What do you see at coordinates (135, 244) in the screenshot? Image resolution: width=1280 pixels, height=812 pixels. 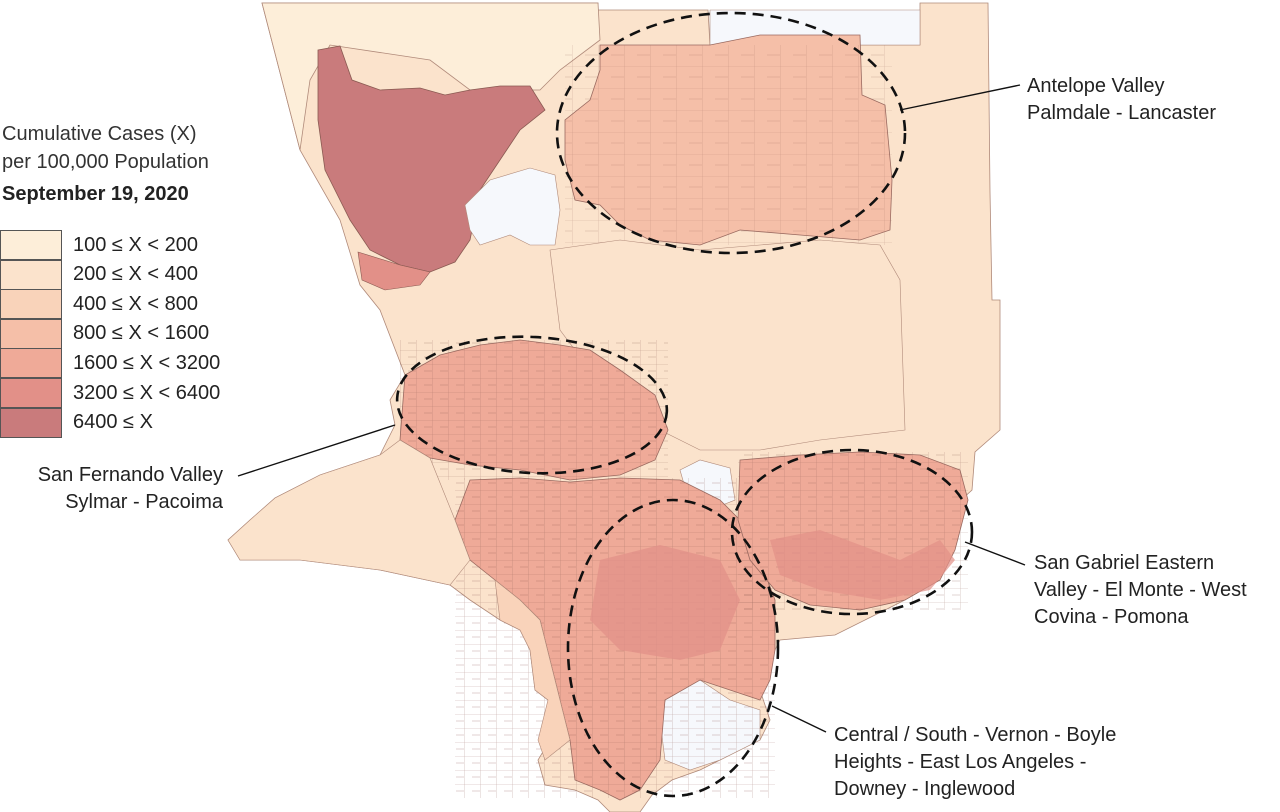 I see `legend-label: 100 ≤ X < 200` at bounding box center [135, 244].